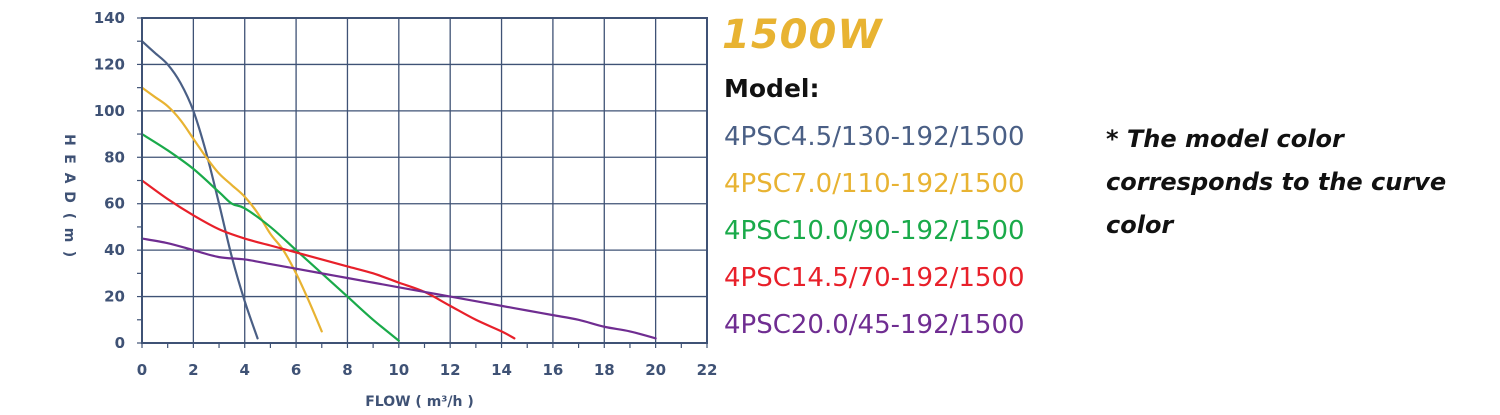  What do you see at coordinates (802, 35) in the screenshot?
I see `power-rating-title: 1500W` at bounding box center [802, 35].